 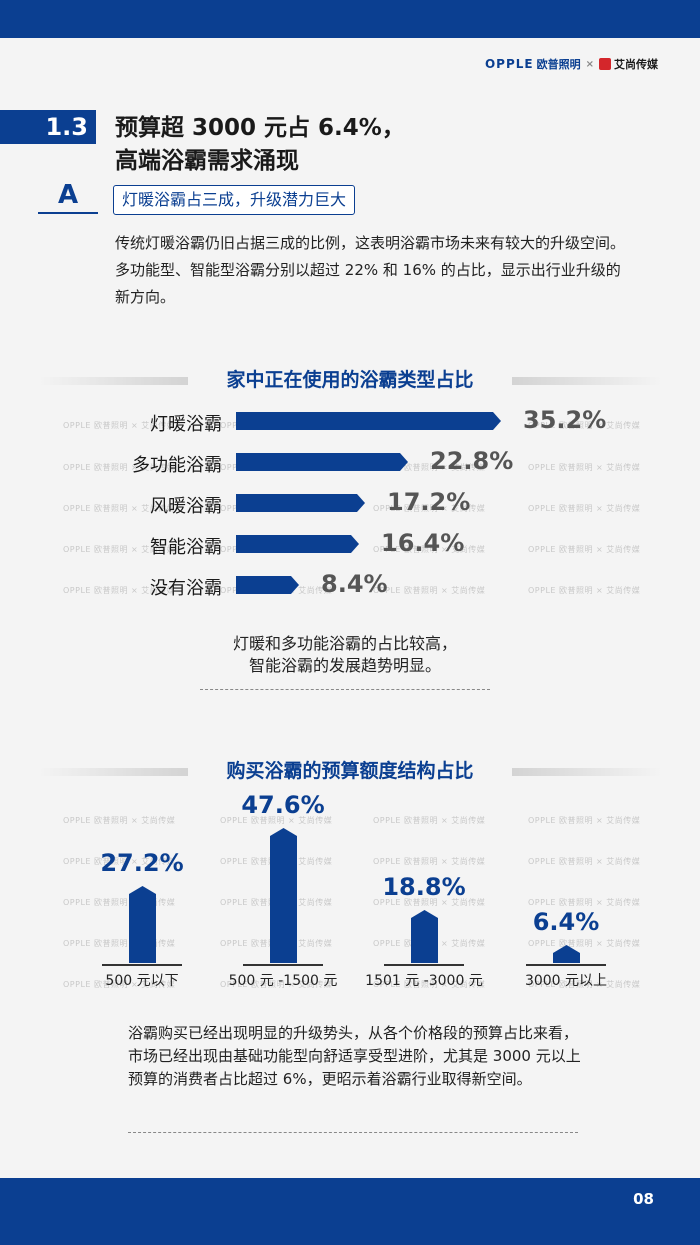 I want to click on chart2-value-label: 47.6%, so click(x=283, y=805).